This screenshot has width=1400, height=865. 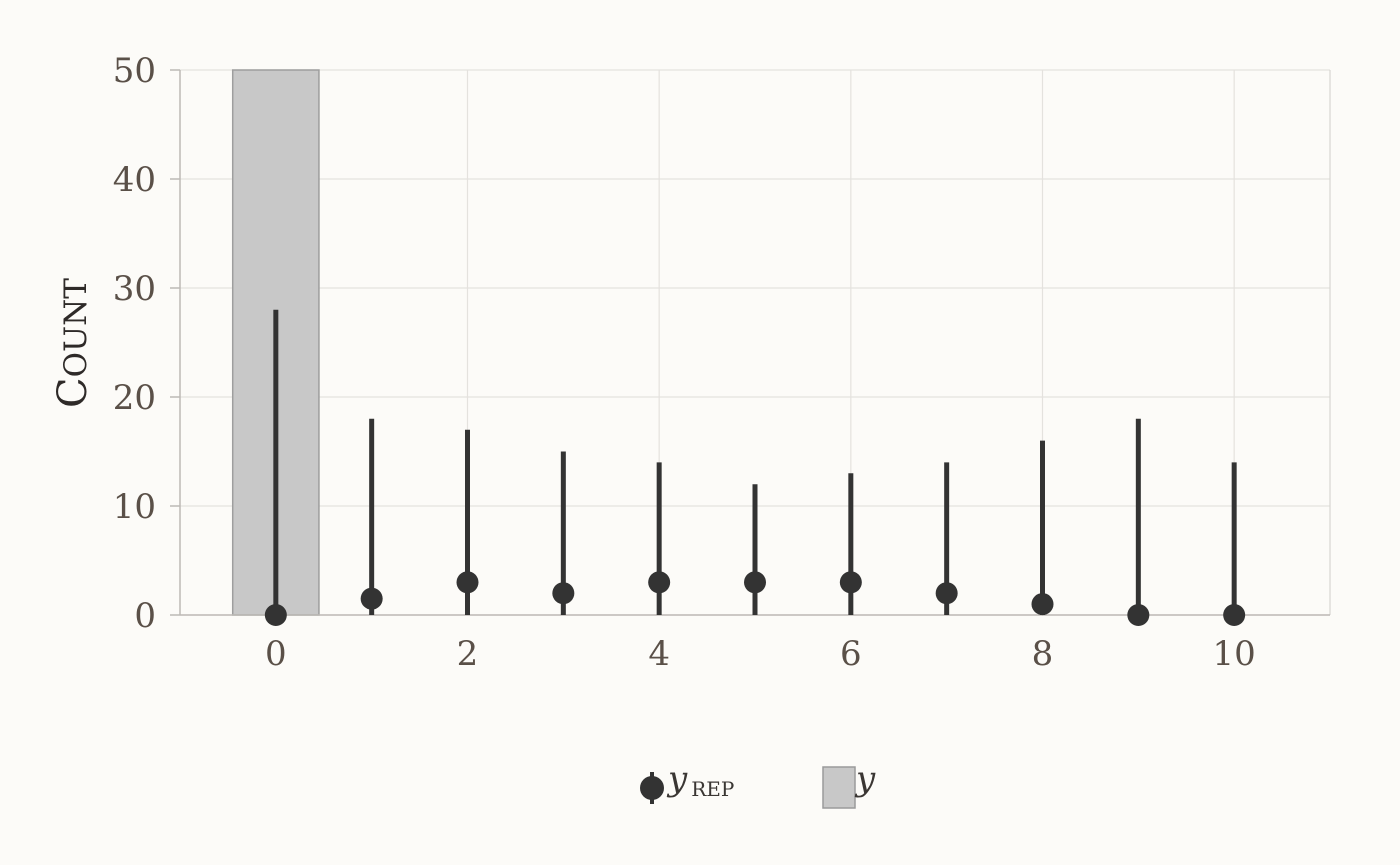 What do you see at coordinates (712, 789) in the screenshot?
I see `legend-yrep-label-sub: REP` at bounding box center [712, 789].